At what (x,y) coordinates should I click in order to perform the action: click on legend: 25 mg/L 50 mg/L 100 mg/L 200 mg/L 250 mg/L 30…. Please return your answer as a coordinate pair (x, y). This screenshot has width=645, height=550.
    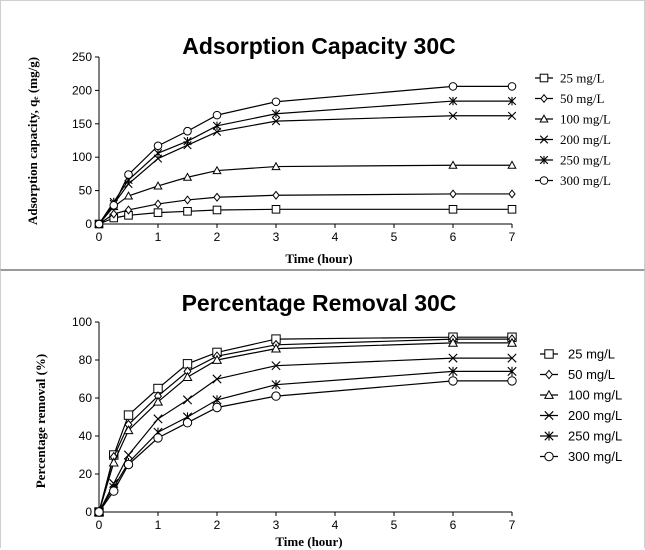
    Looking at the image, I should click on (573, 129).